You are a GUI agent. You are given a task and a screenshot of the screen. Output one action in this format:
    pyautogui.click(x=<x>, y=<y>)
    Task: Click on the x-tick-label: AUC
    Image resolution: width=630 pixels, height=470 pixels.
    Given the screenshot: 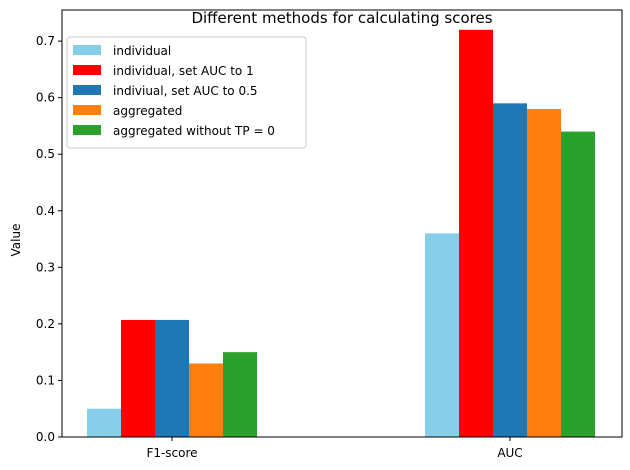 What is the action you would take?
    pyautogui.click(x=509, y=453)
    